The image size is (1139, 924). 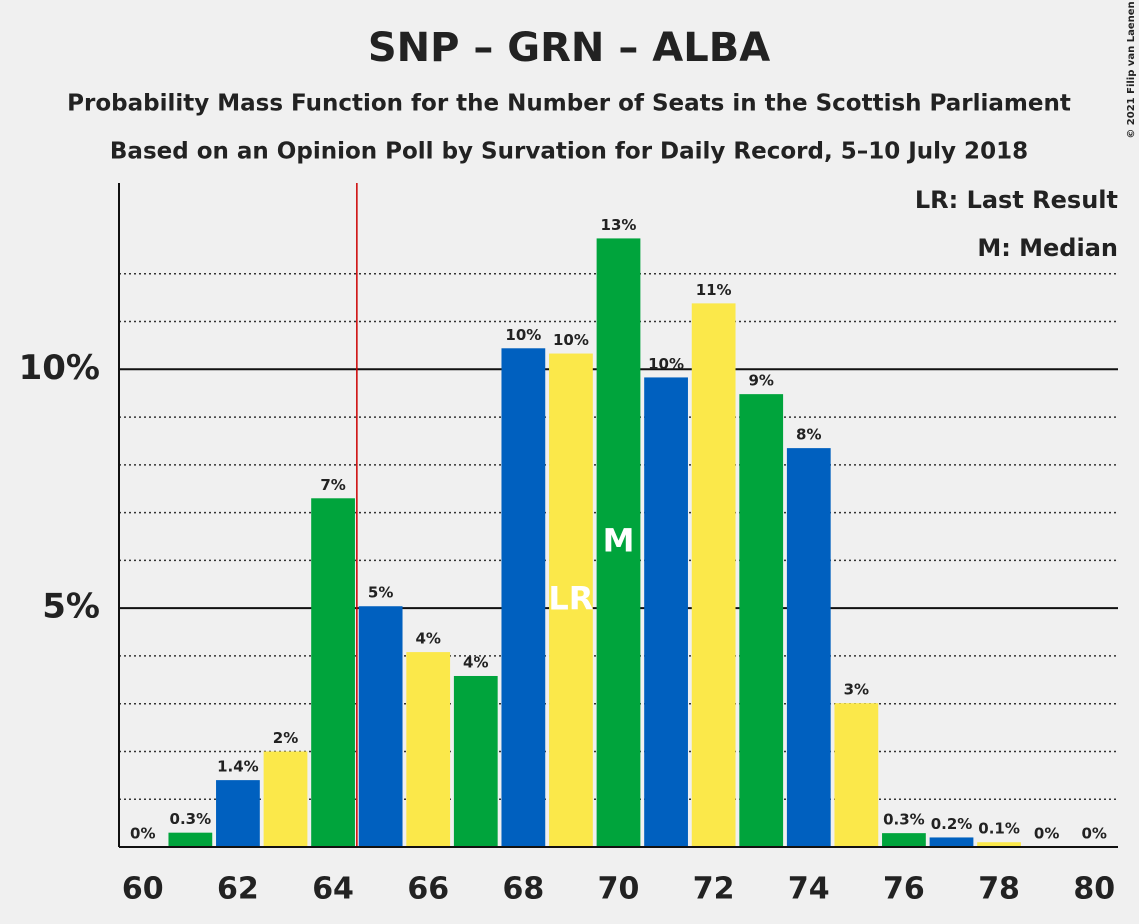 What do you see at coordinates (285, 738) in the screenshot?
I see `value-label: 2%` at bounding box center [285, 738].